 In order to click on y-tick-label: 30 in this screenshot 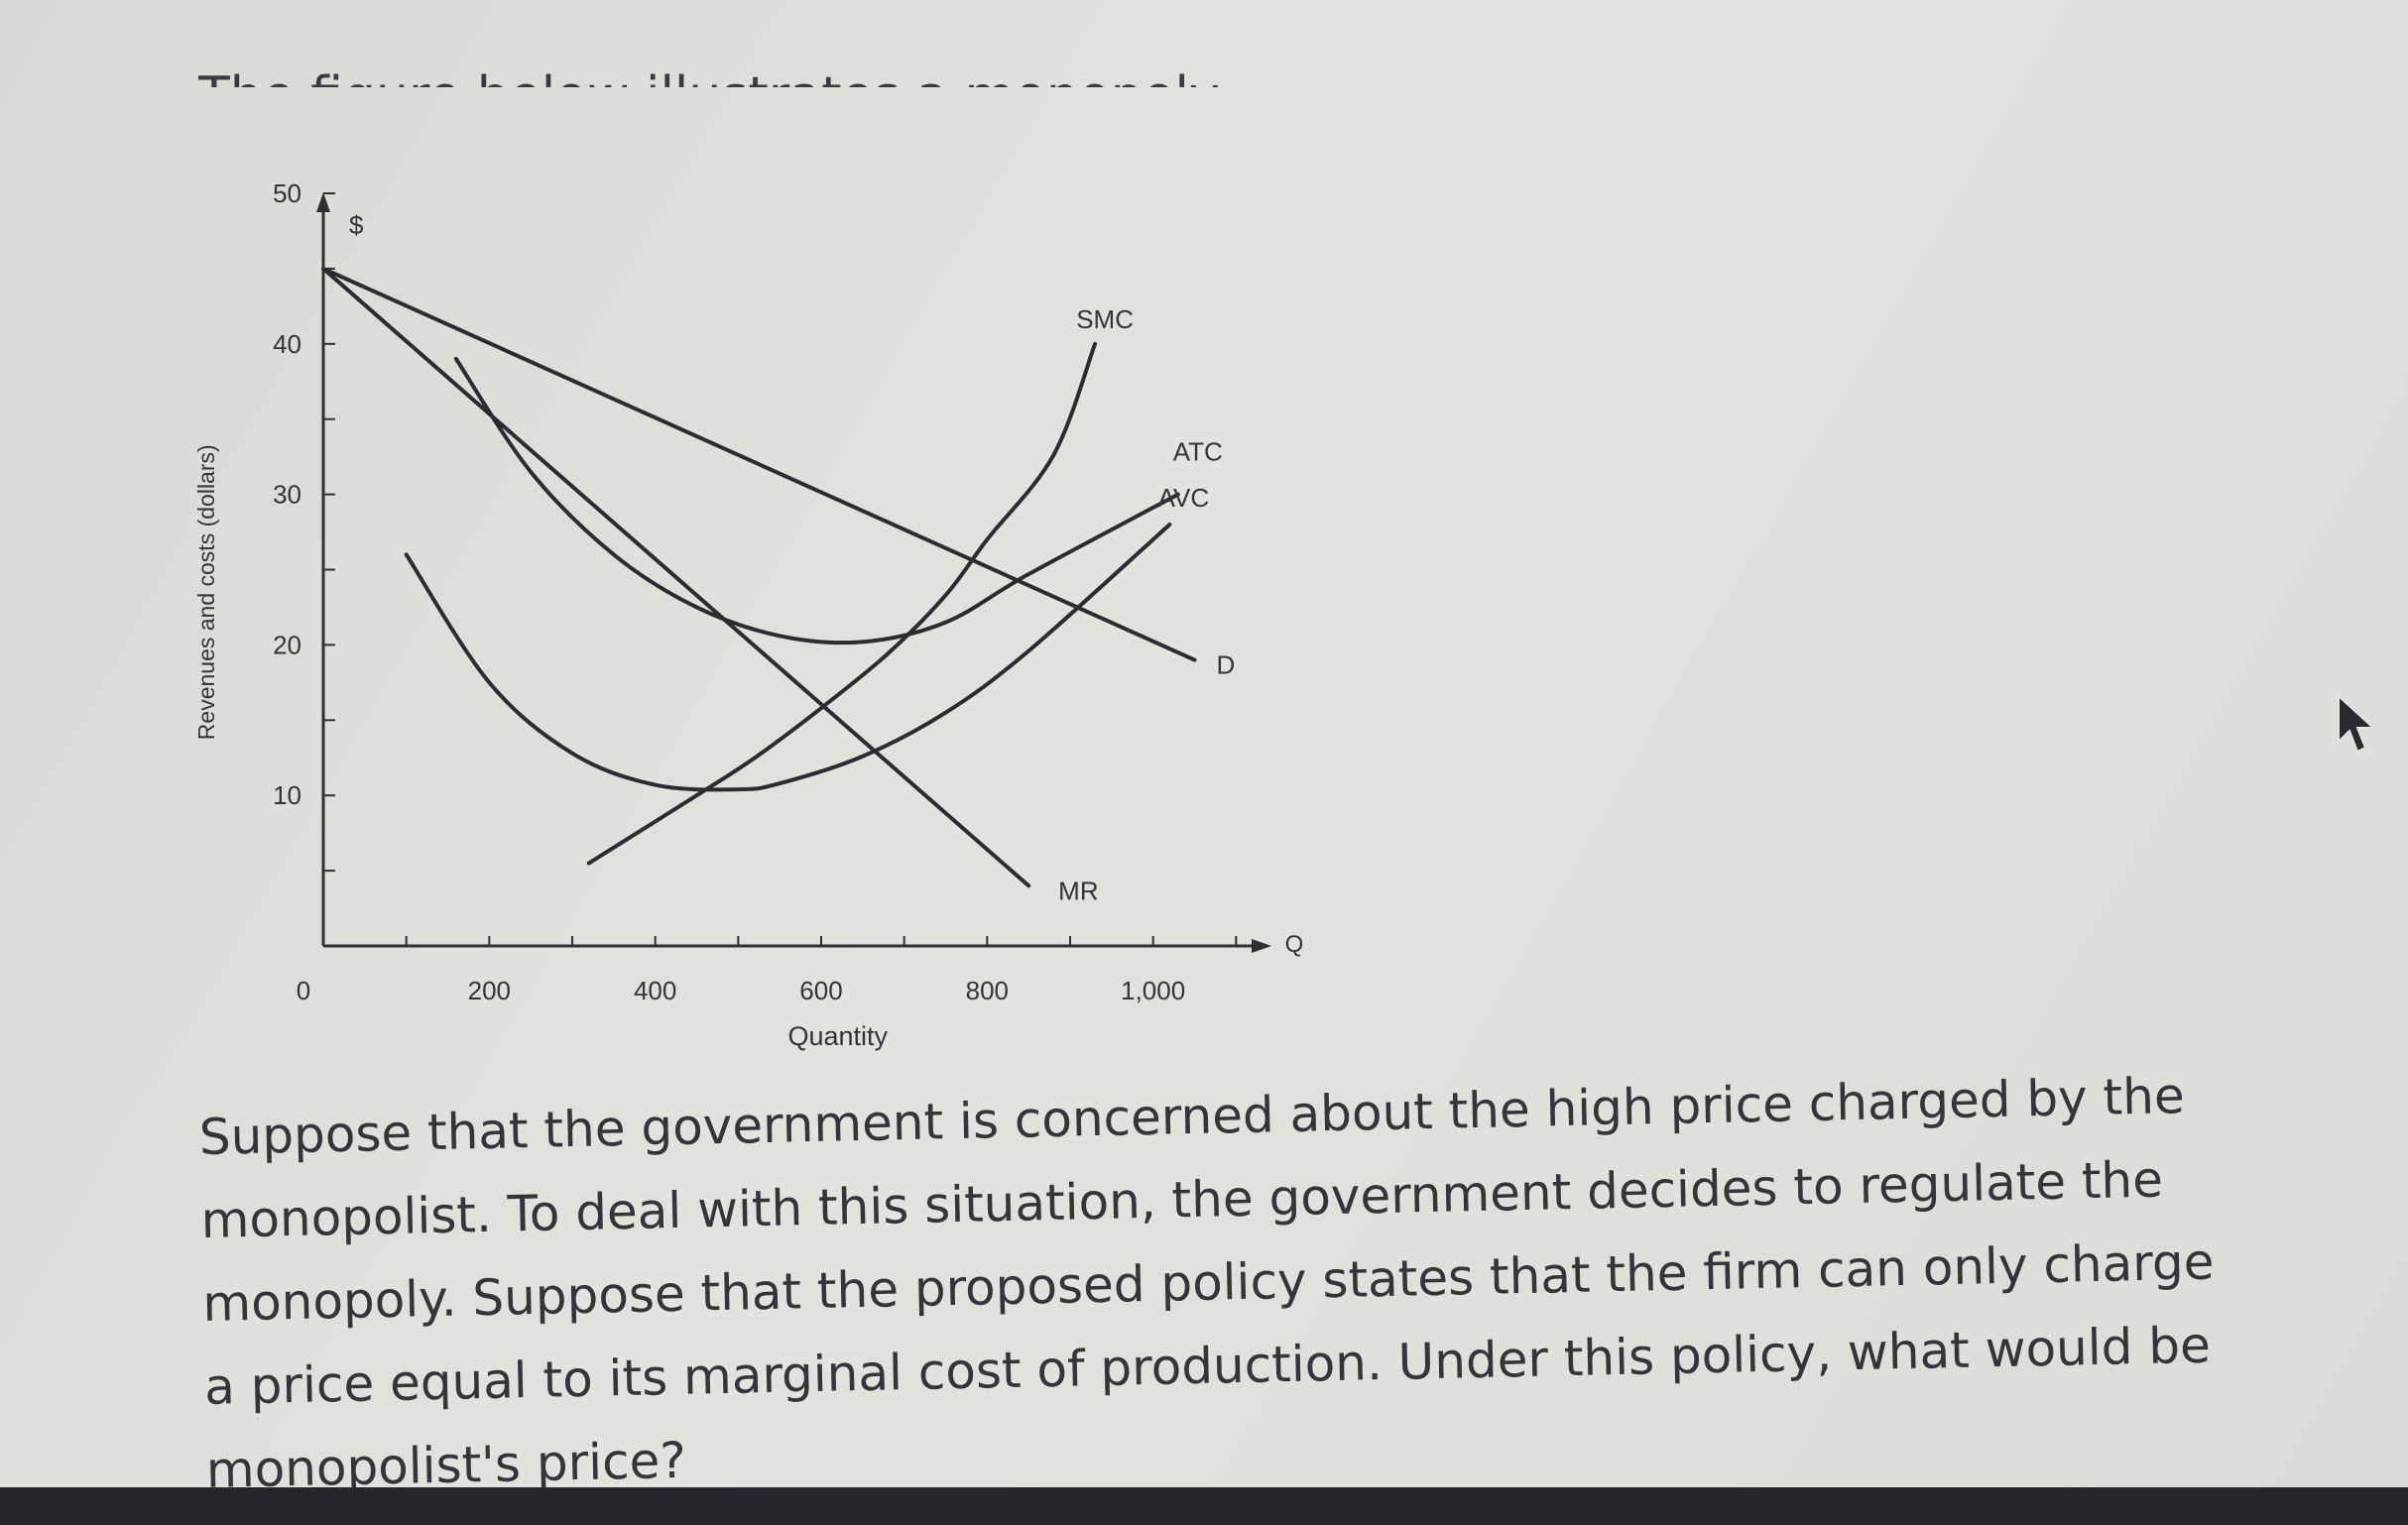, I will do `click(287, 495)`.